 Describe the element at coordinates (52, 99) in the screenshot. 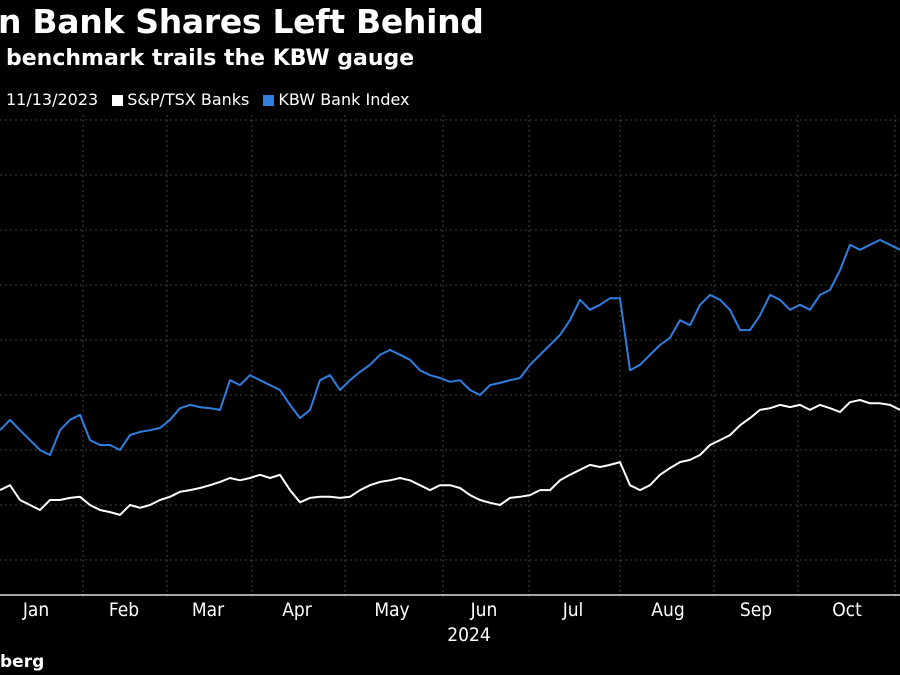

I see `legend-start-date: 11/13/2023` at that location.